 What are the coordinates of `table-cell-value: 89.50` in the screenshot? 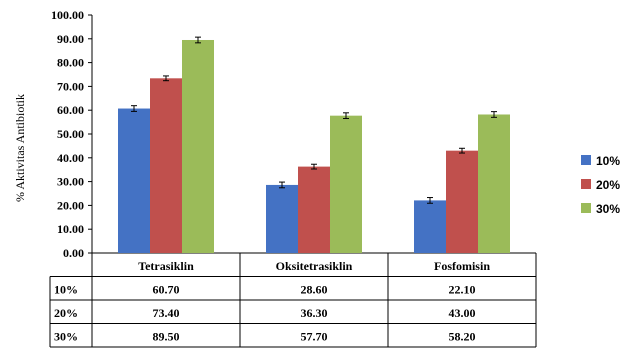 It's located at (166, 336).